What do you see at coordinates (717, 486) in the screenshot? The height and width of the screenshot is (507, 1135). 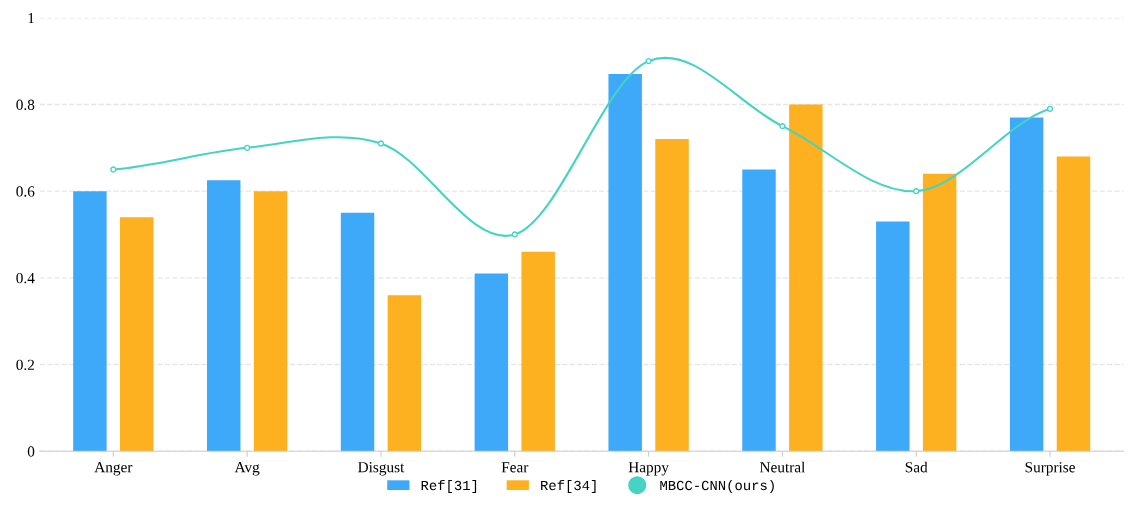 I see `legend-label: MBCC-CNN(ours)` at bounding box center [717, 486].